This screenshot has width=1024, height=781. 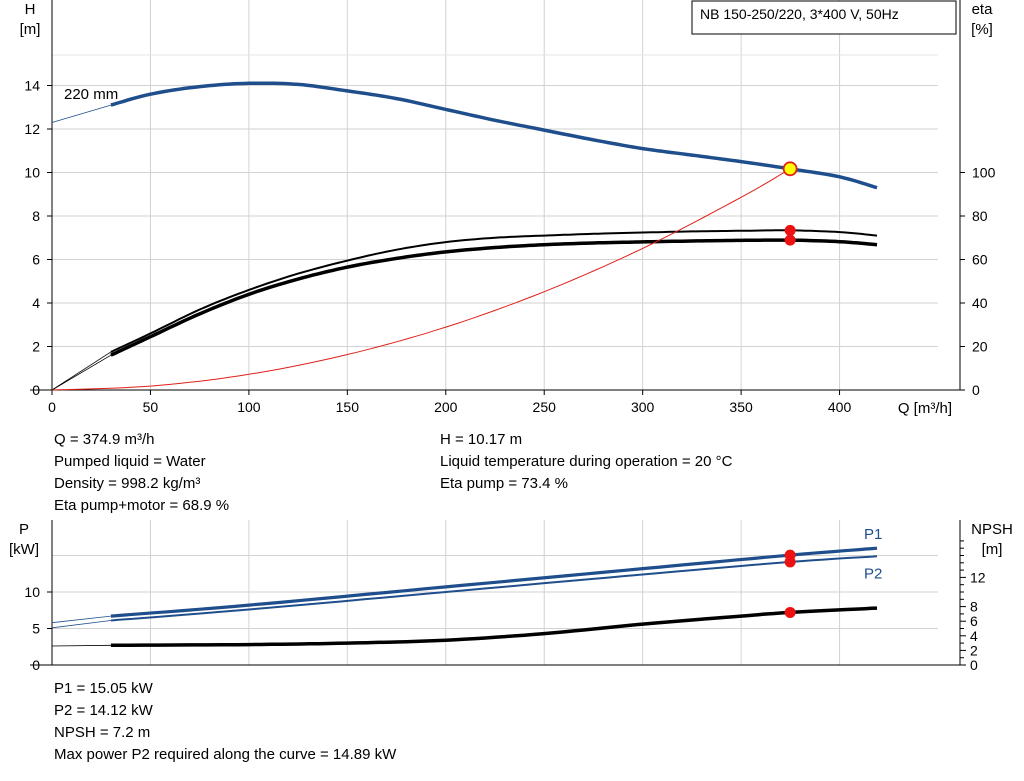 What do you see at coordinates (36, 629) in the screenshot?
I see `y-tick-label: 5` at bounding box center [36, 629].